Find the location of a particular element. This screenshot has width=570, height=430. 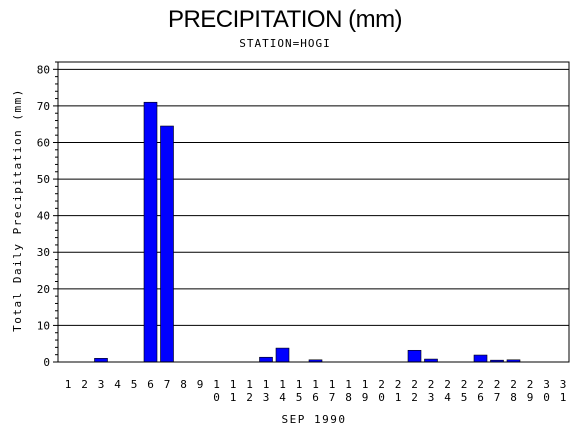

y-tick-label: 80 is located at coordinates (43, 69).